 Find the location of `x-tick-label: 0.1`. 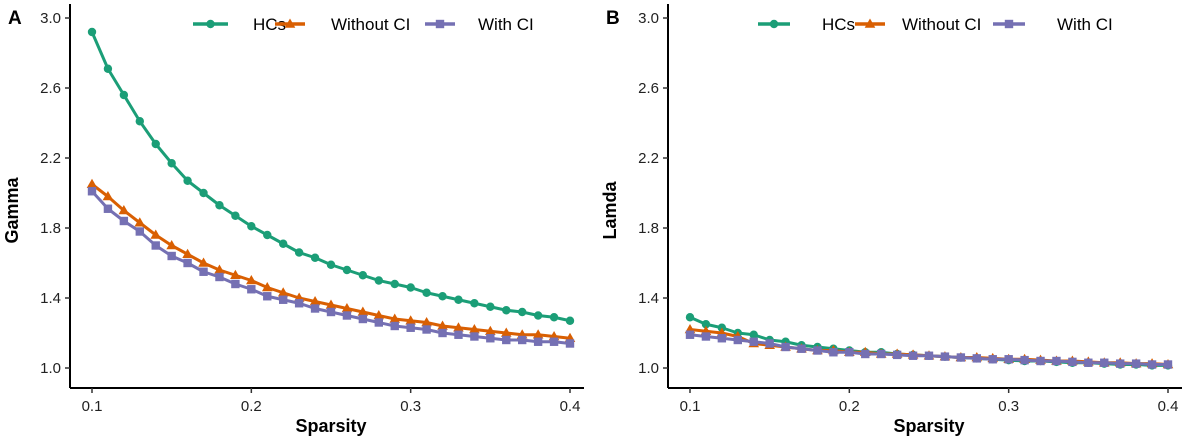

x-tick-label: 0.1 is located at coordinates (92, 406).